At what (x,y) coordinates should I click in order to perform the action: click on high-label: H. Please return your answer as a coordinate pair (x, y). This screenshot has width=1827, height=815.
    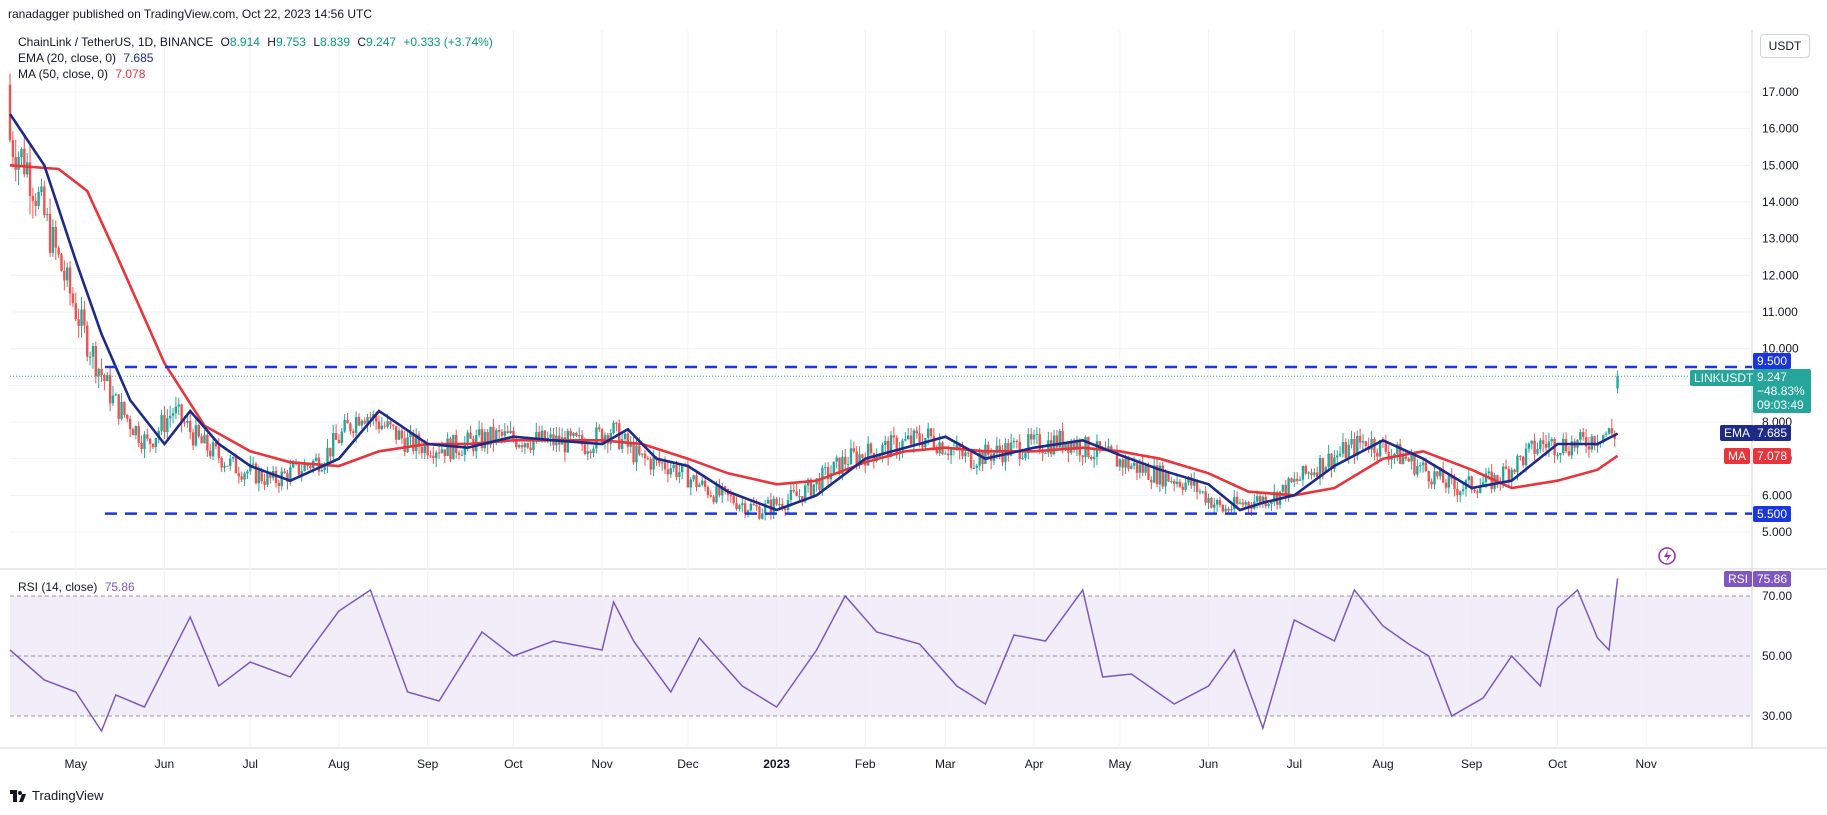
    Looking at the image, I should click on (271, 42).